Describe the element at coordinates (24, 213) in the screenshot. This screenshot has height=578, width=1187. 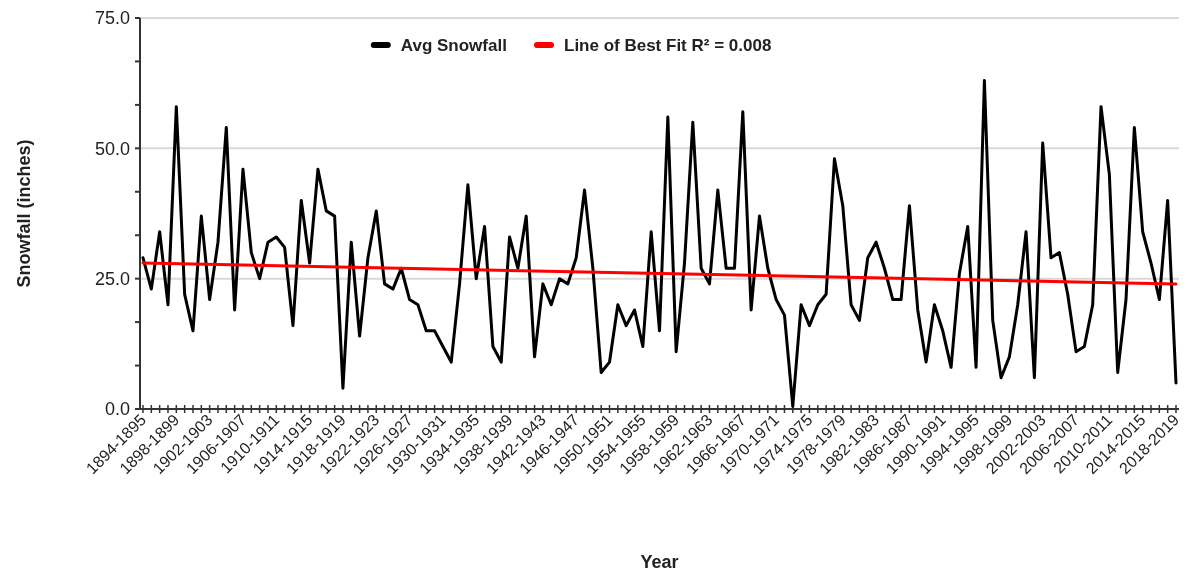
I see `y-axis-title: Snowfall (inches)` at that location.